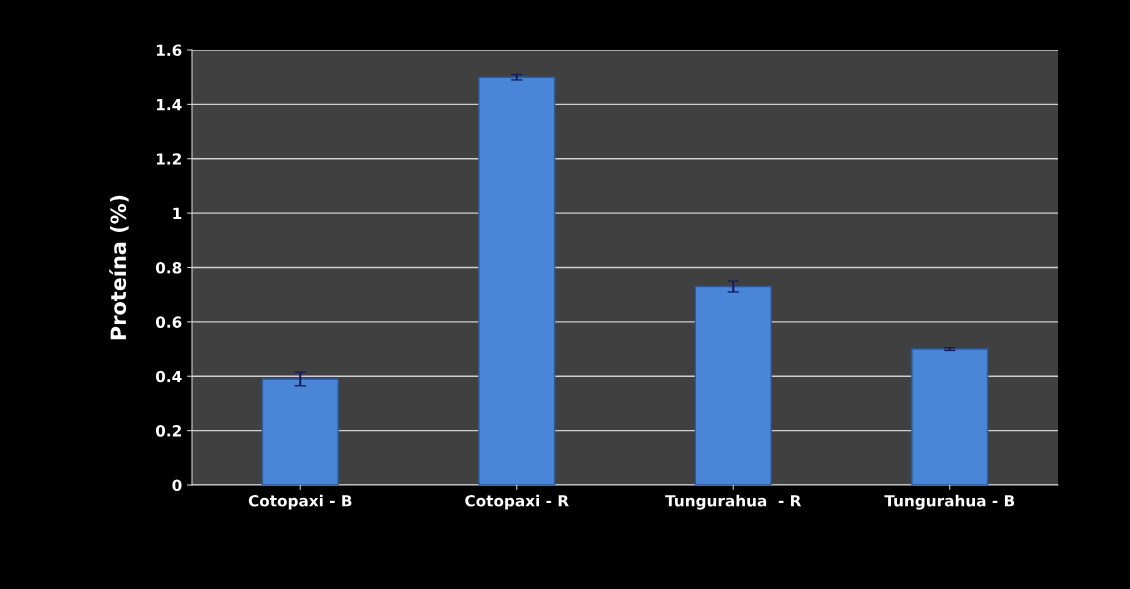 The image size is (1130, 589). I want to click on x-tick-label: Tungurahua - B, so click(949, 502).